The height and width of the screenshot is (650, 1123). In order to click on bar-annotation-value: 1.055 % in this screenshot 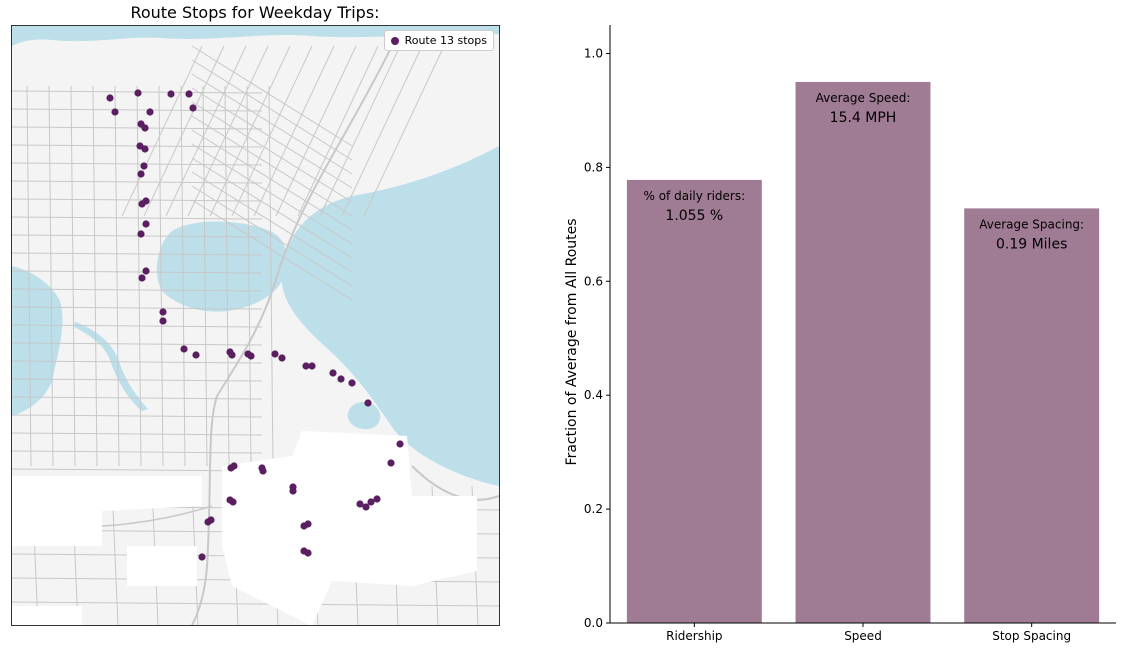, I will do `click(694, 216)`.